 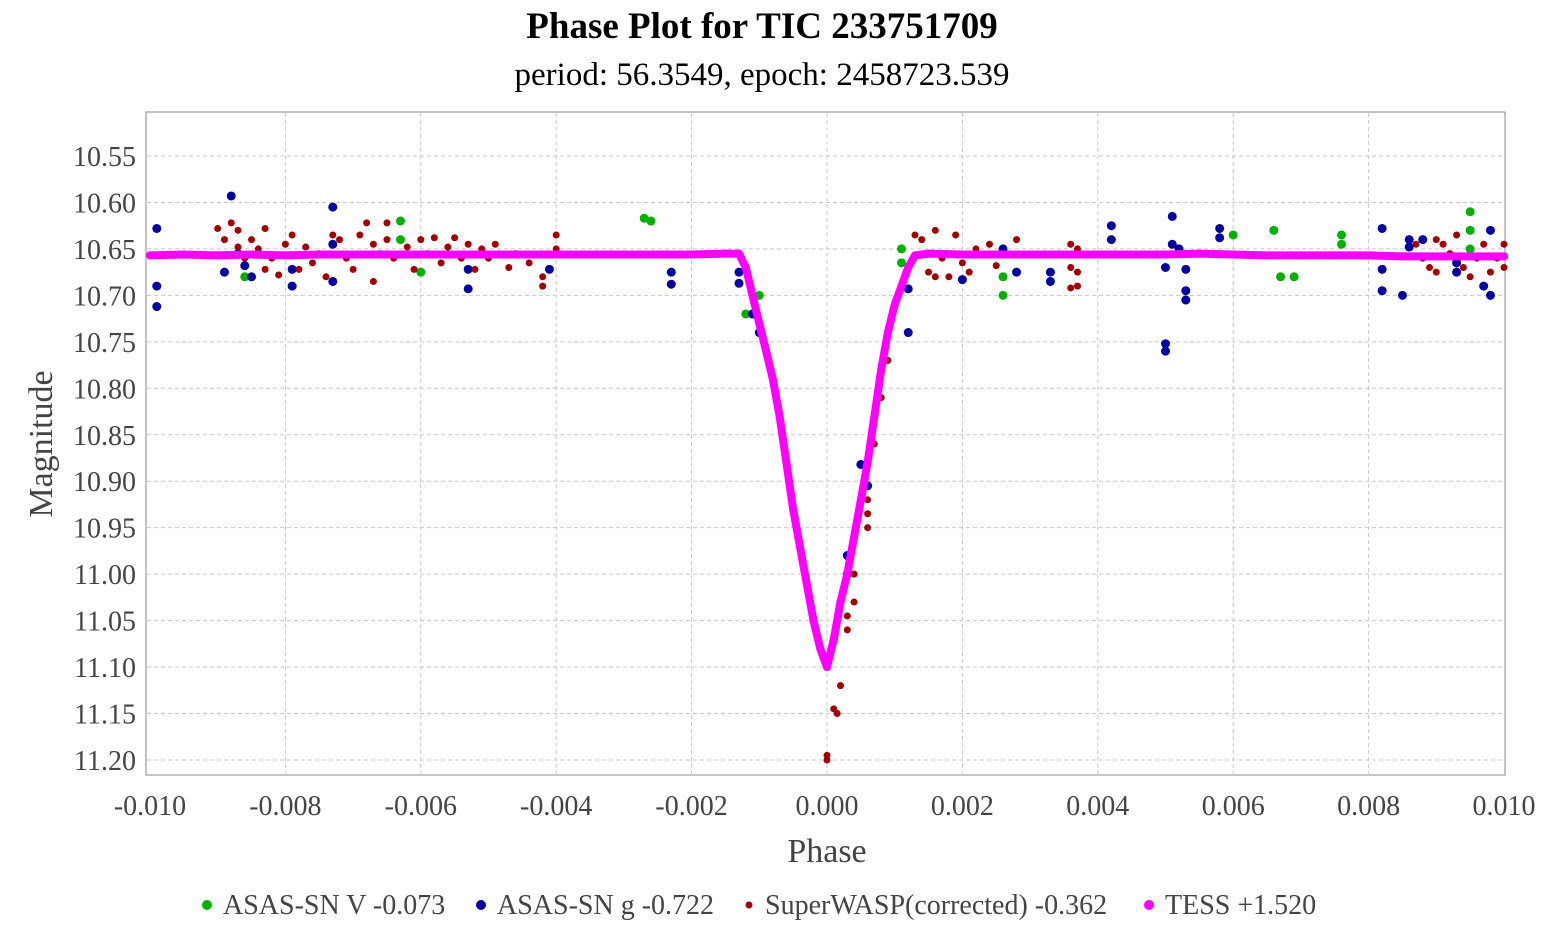 What do you see at coordinates (104, 296) in the screenshot?
I see `y-tick-label: 10.70` at bounding box center [104, 296].